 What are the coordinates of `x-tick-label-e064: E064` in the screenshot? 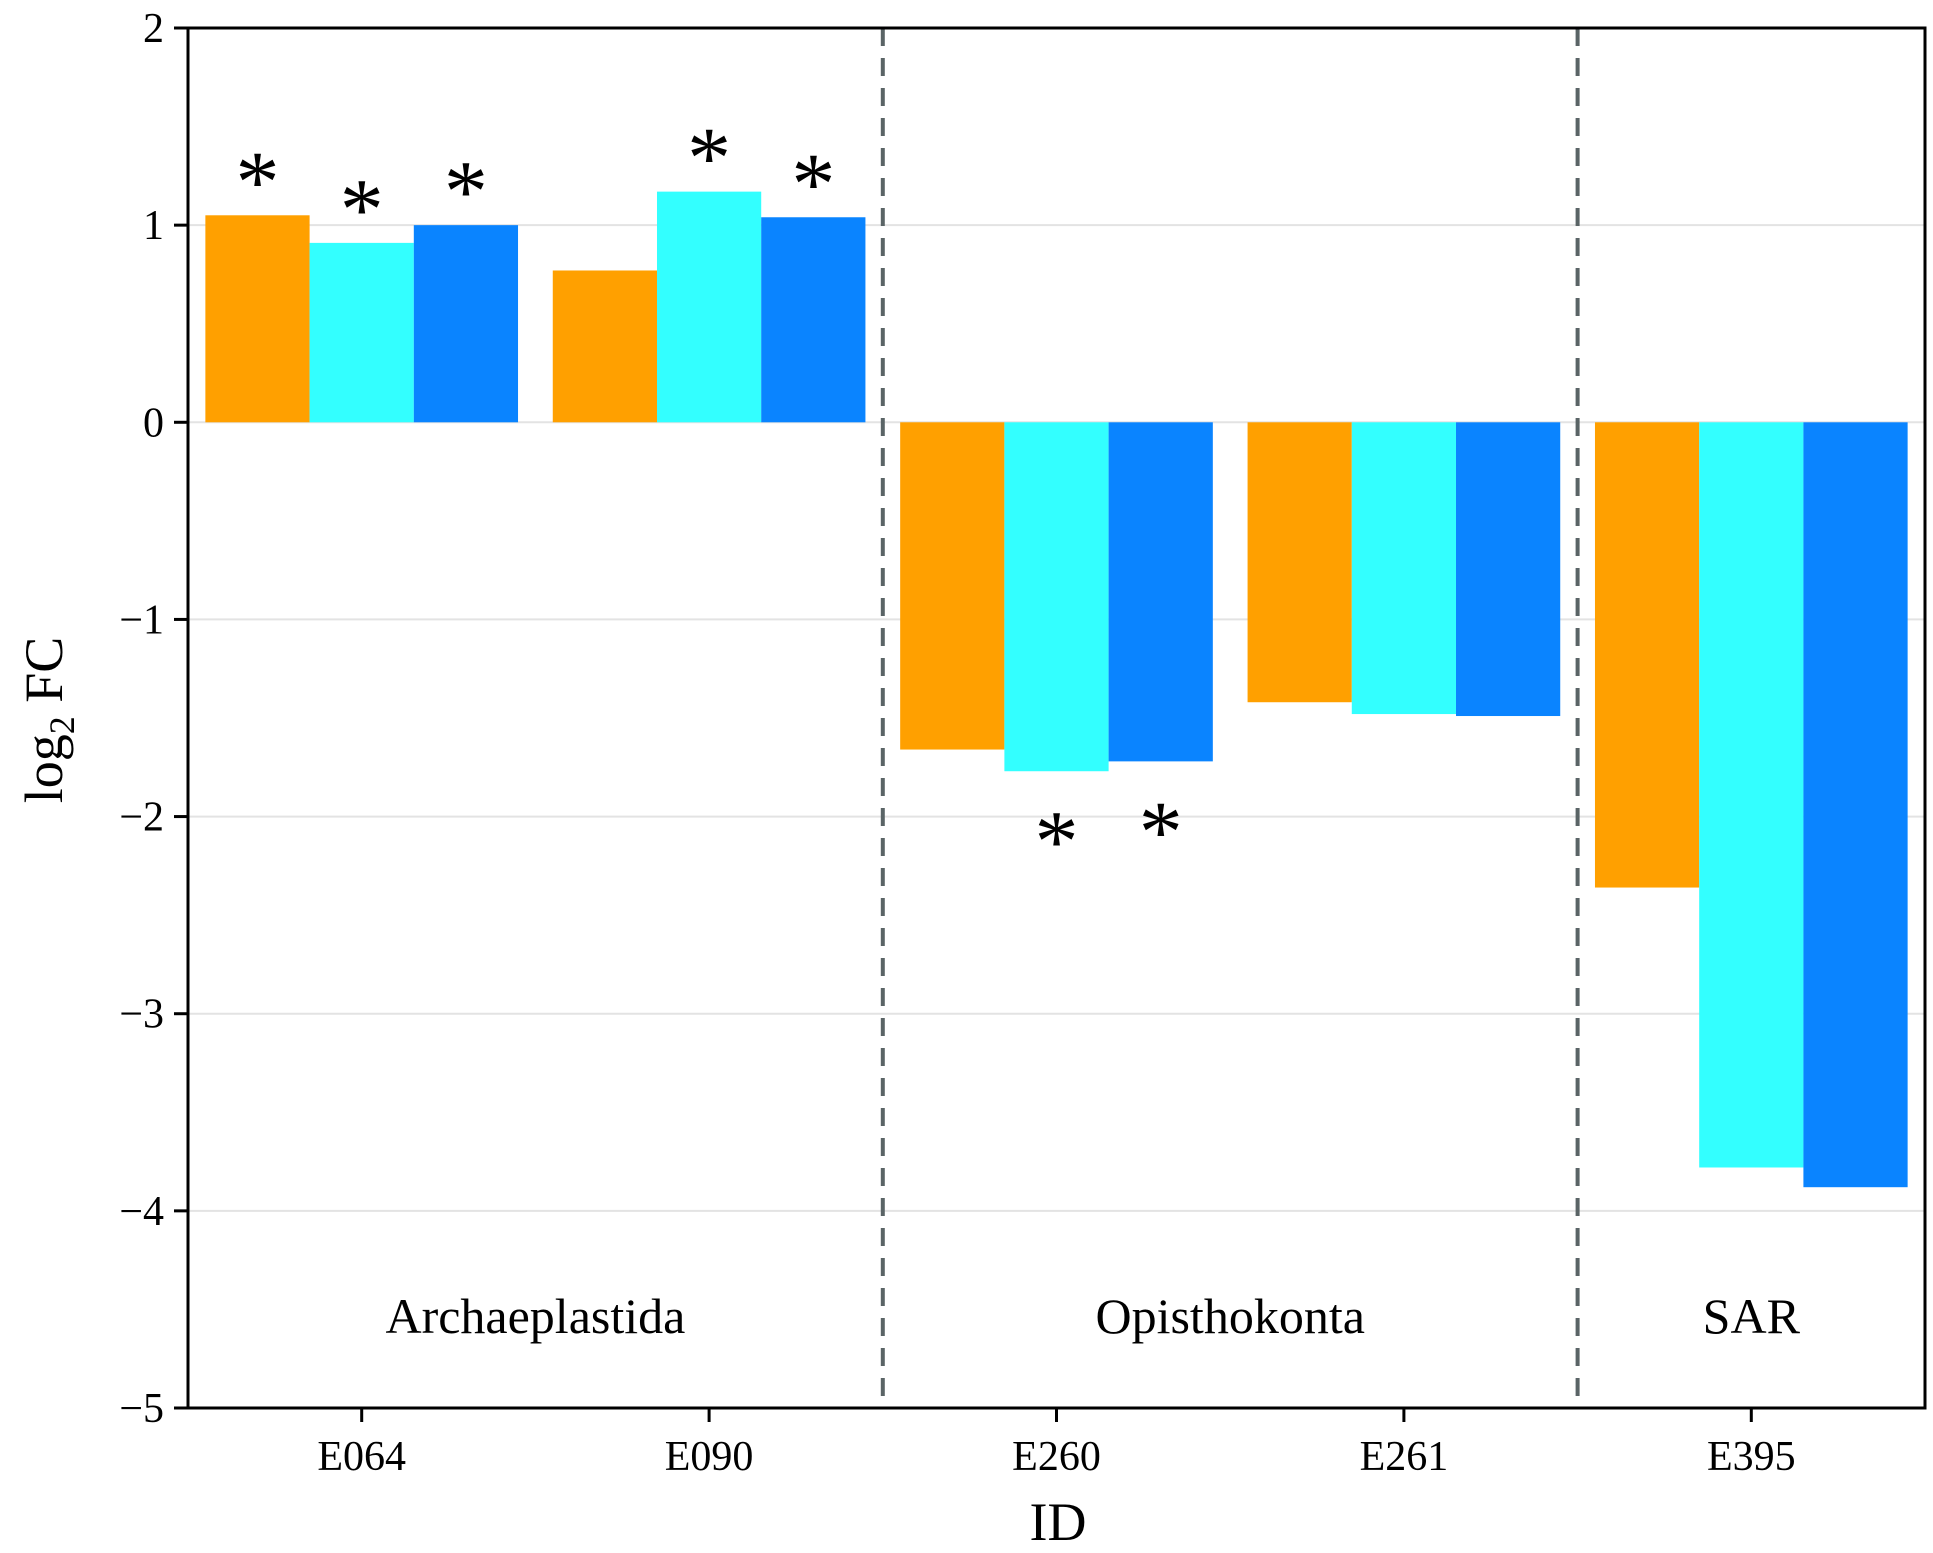 It's located at (361, 1457).